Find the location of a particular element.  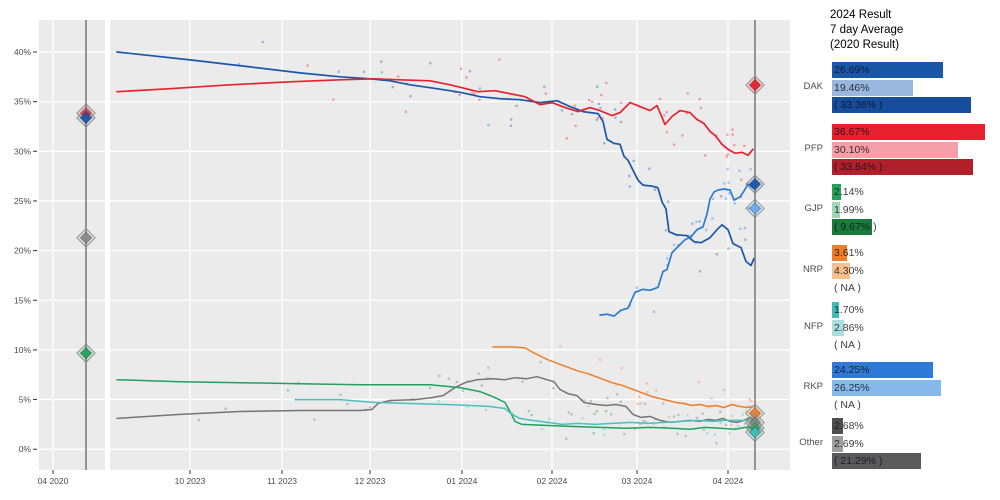

result-value-Other-0: 2.68% is located at coordinates (849, 426).